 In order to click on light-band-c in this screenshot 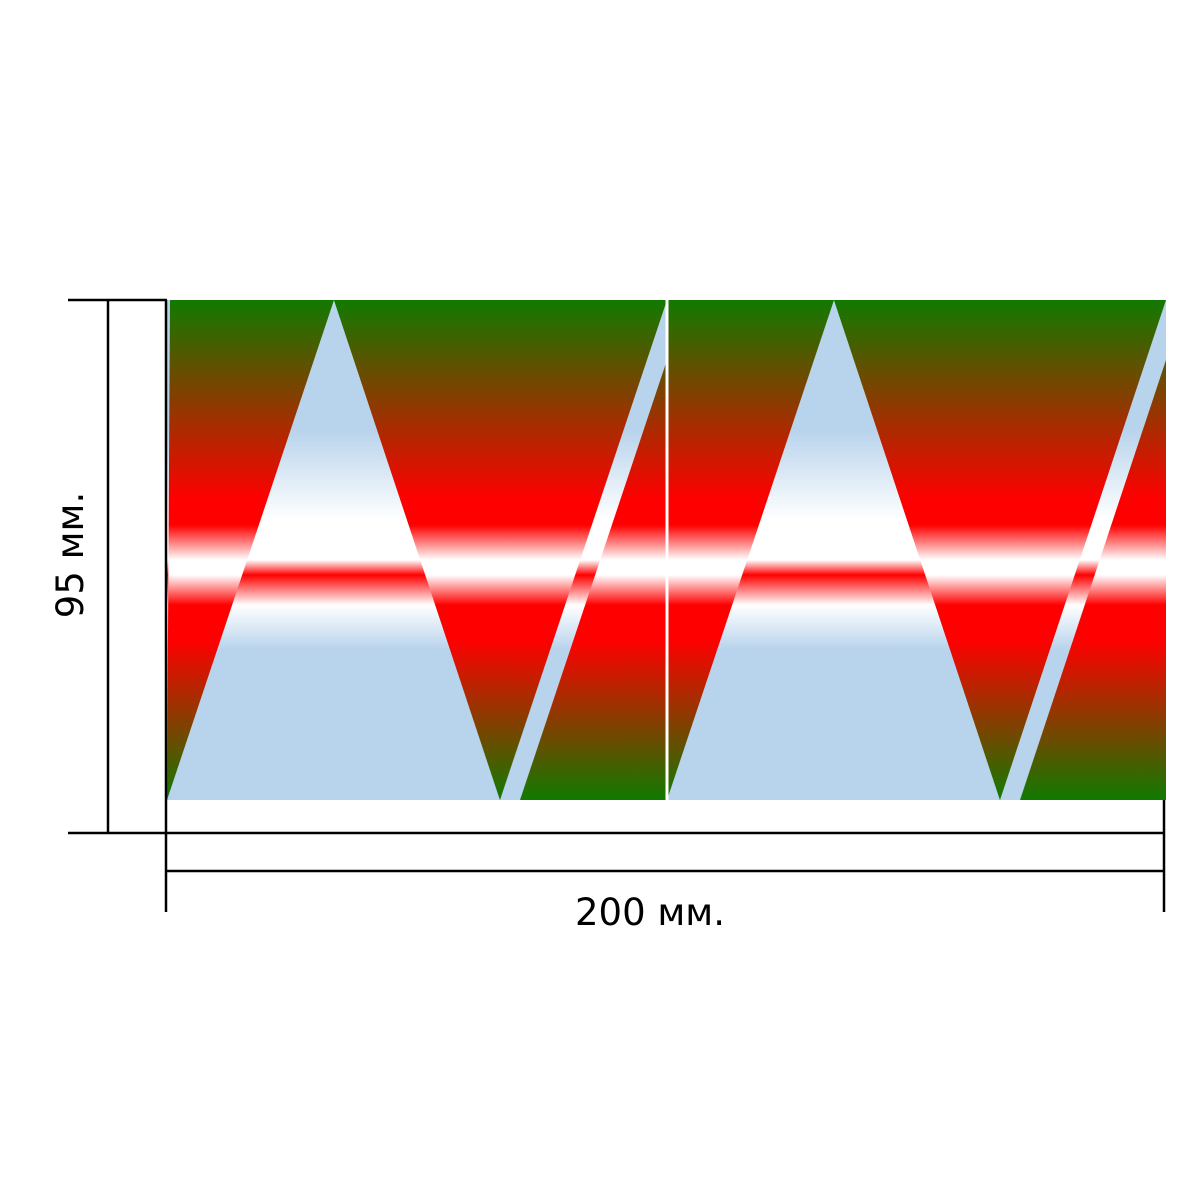, I will do `click(500, 550)`.